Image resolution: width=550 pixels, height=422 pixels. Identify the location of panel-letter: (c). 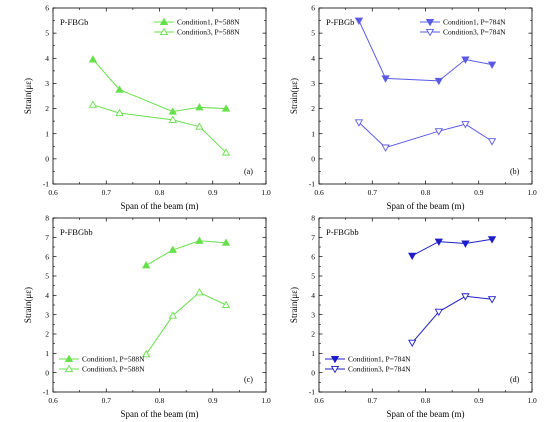
(248, 379).